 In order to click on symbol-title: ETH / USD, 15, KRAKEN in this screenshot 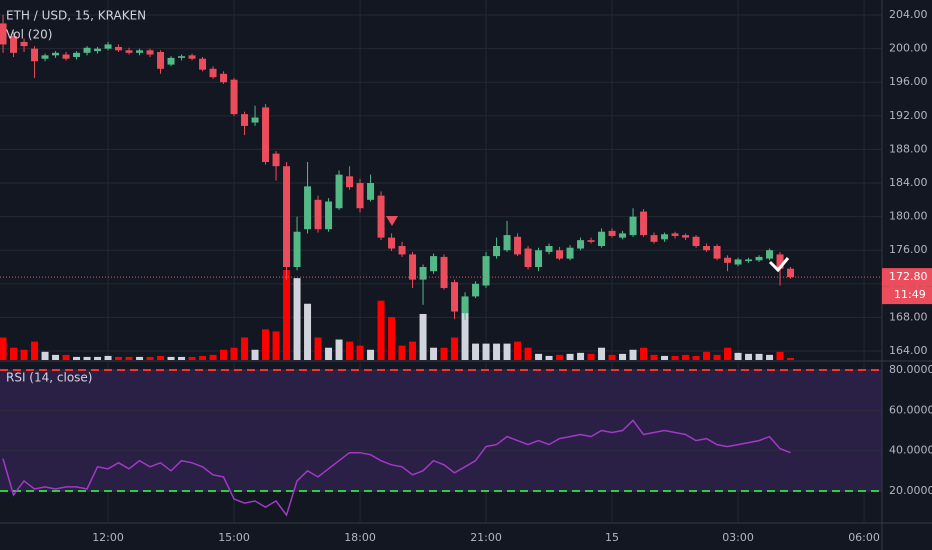, I will do `click(76, 16)`.